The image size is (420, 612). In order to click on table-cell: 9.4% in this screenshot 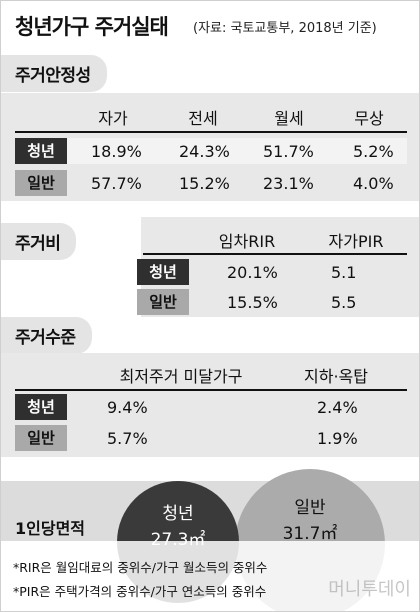, I will do `click(127, 407)`.